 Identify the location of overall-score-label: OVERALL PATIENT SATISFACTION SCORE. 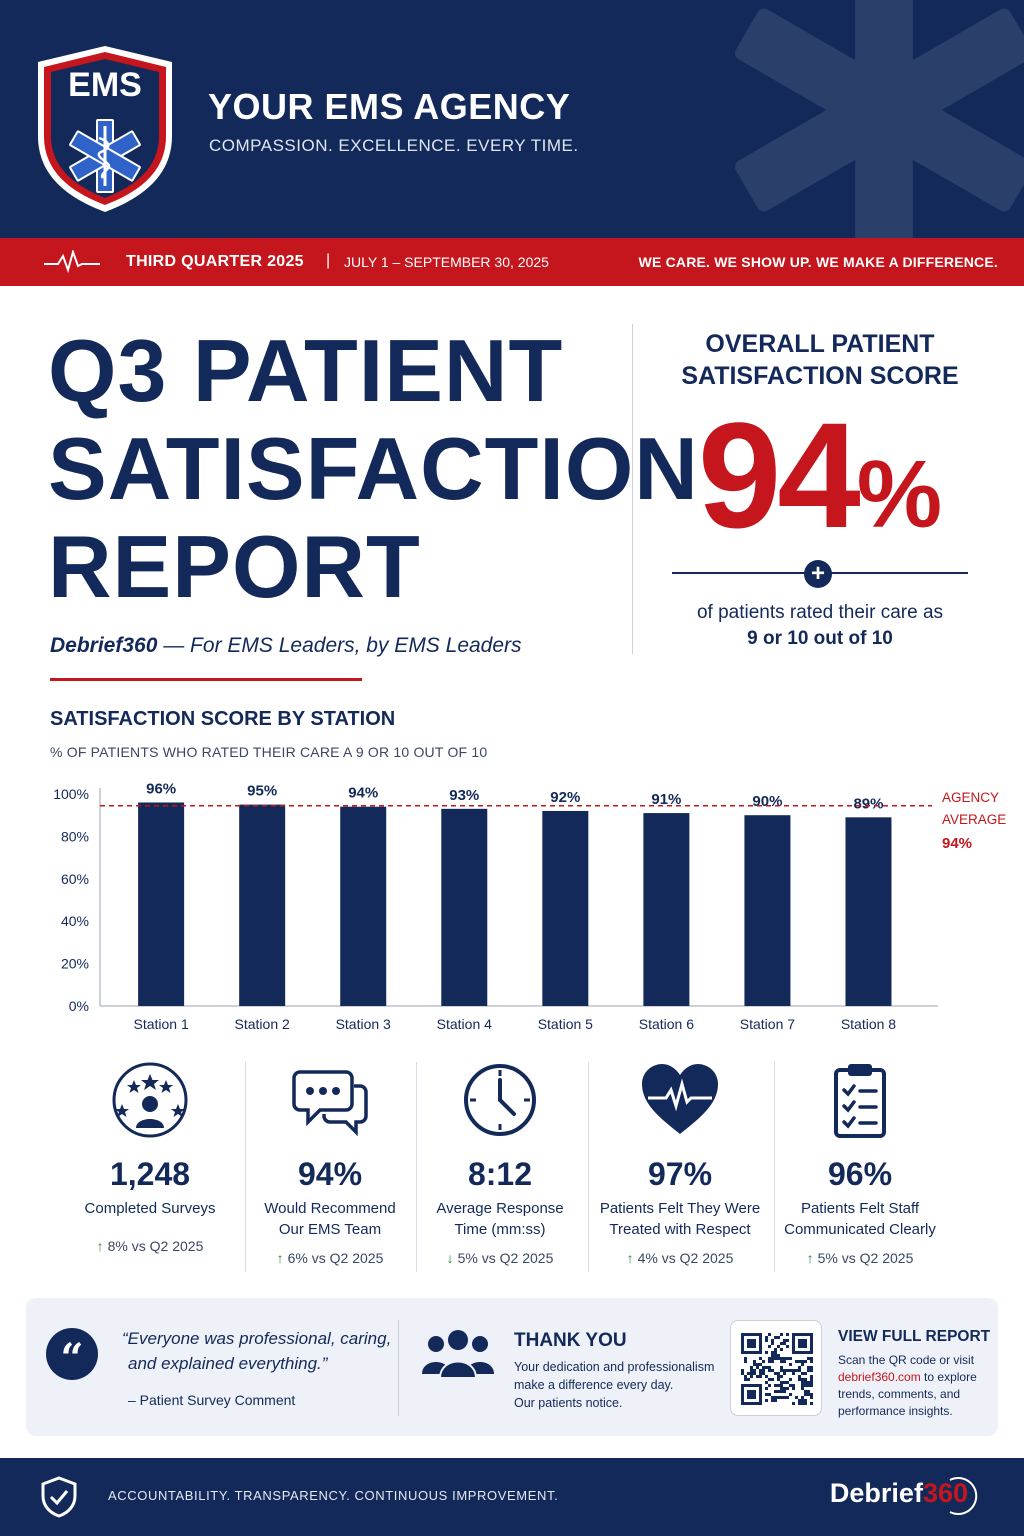
(820, 360).